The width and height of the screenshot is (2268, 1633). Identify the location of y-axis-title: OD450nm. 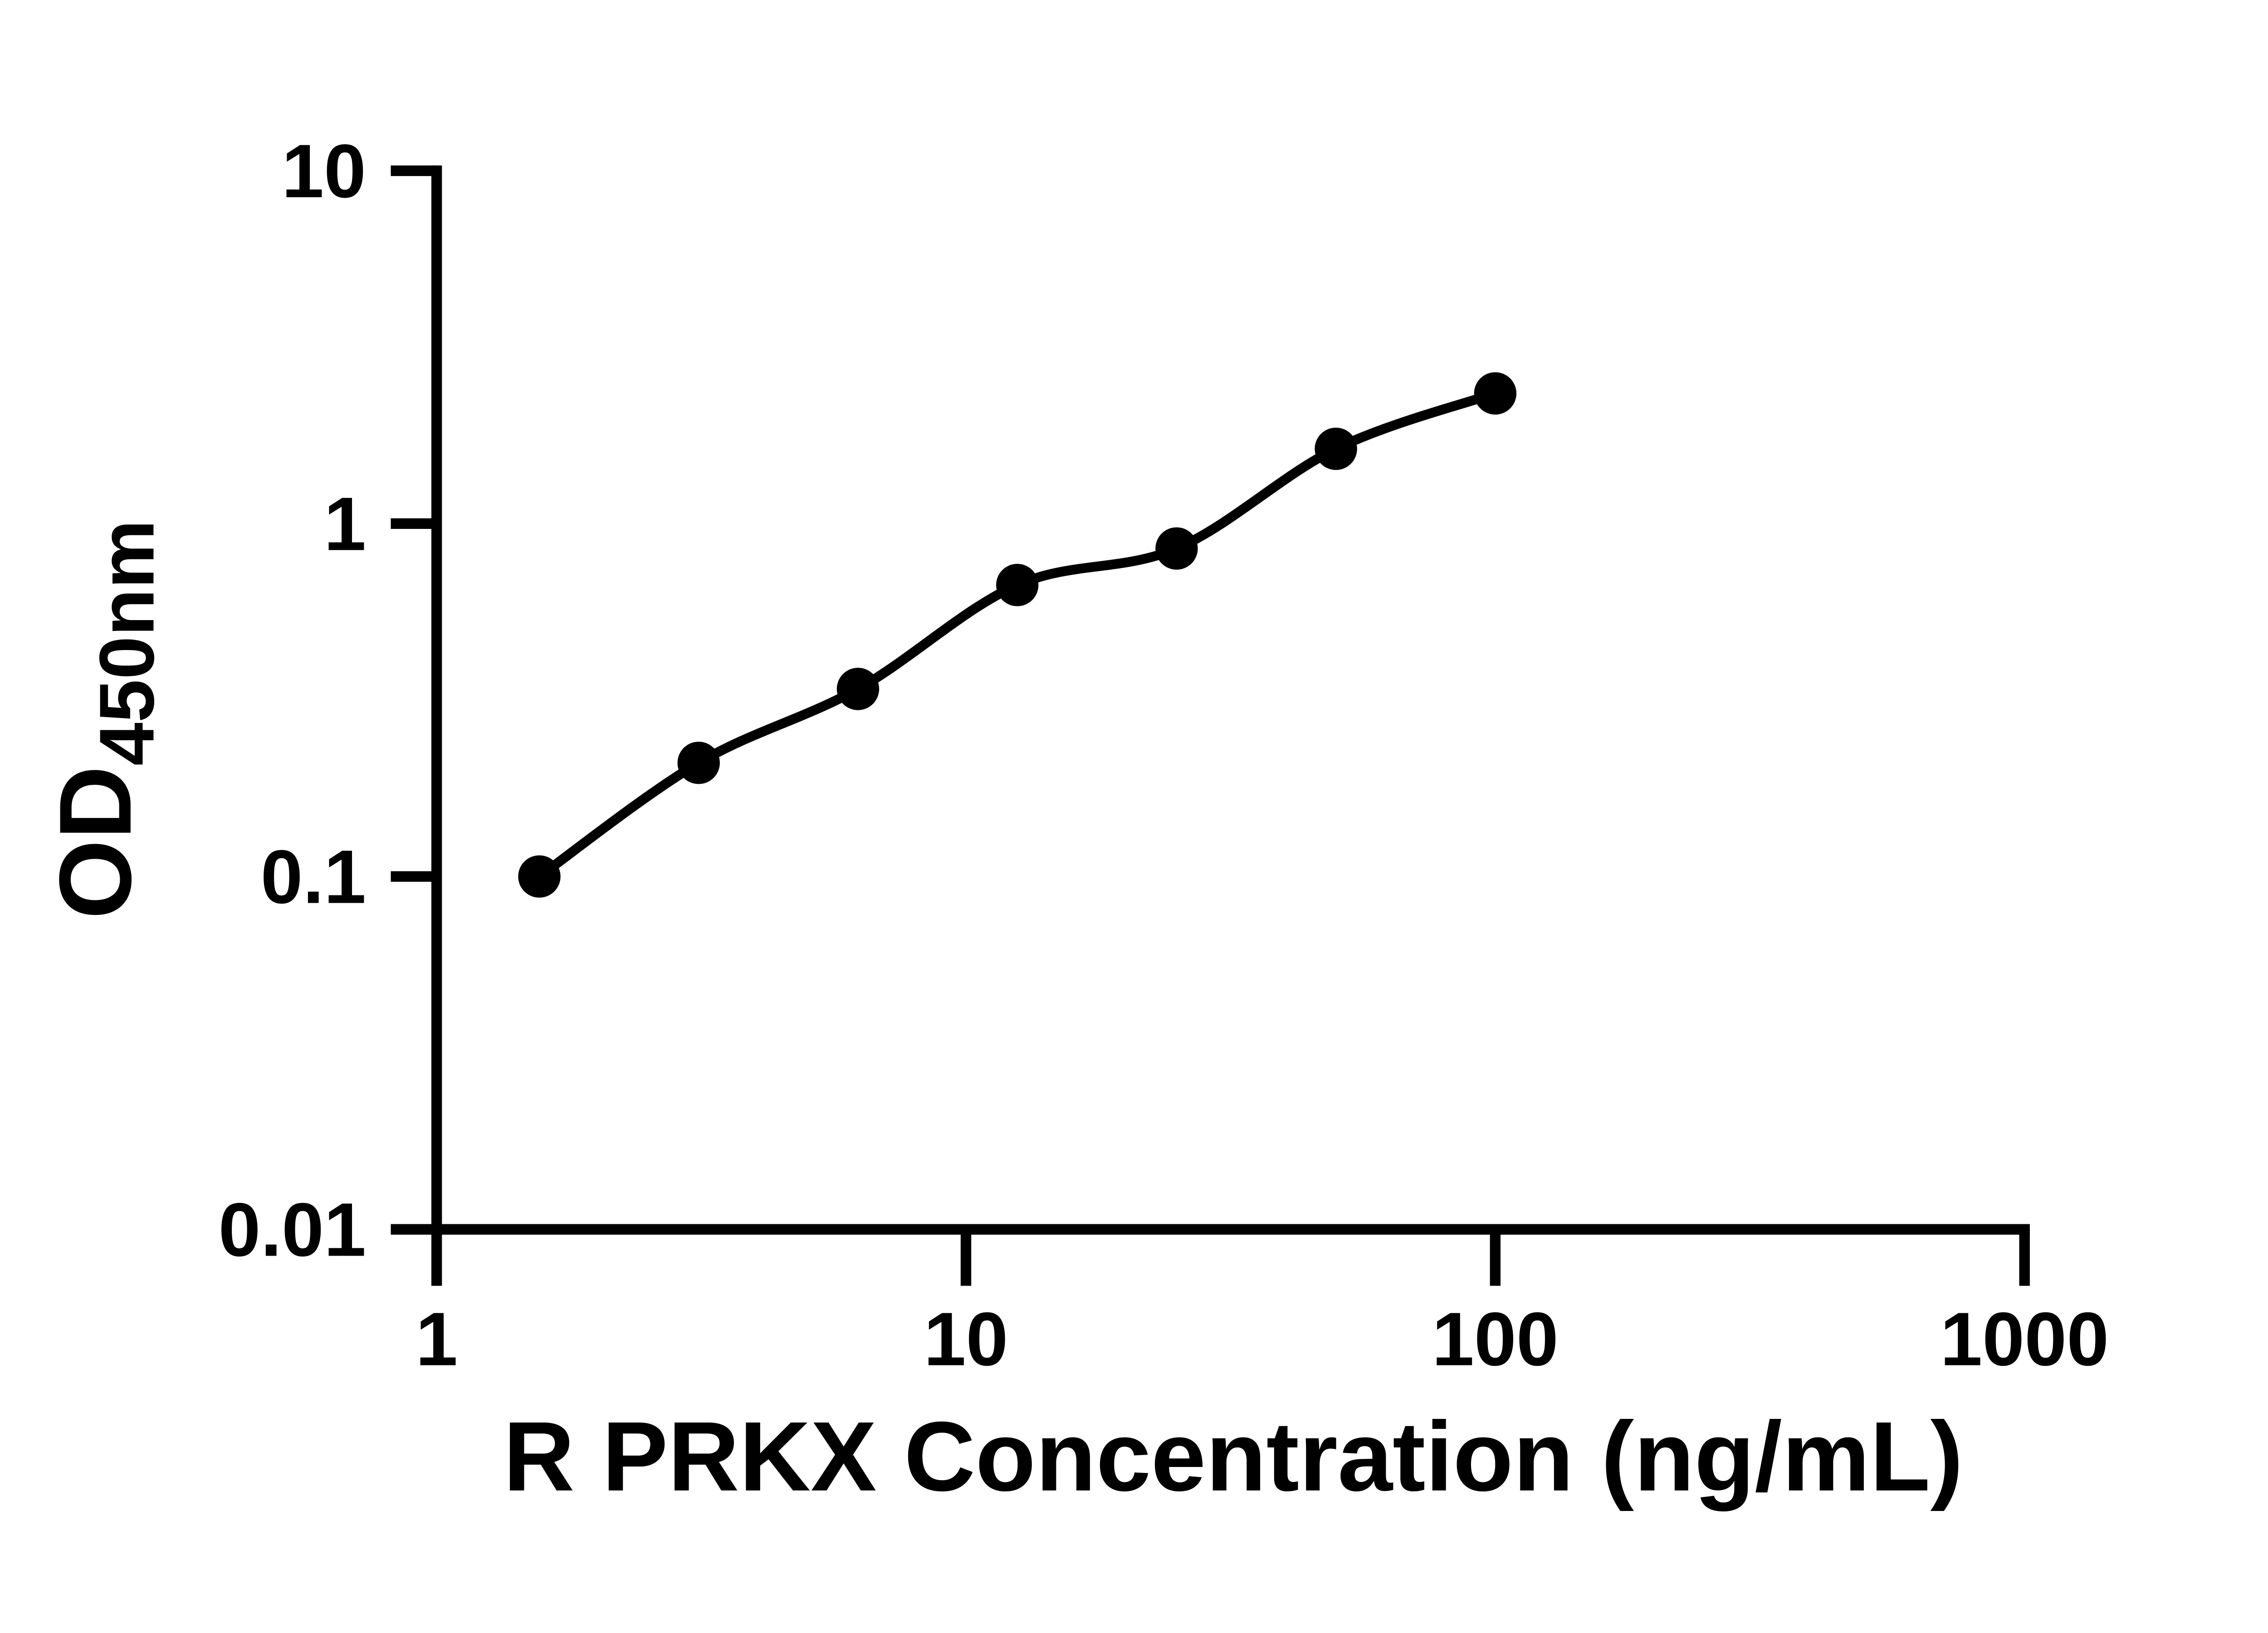
(105, 719).